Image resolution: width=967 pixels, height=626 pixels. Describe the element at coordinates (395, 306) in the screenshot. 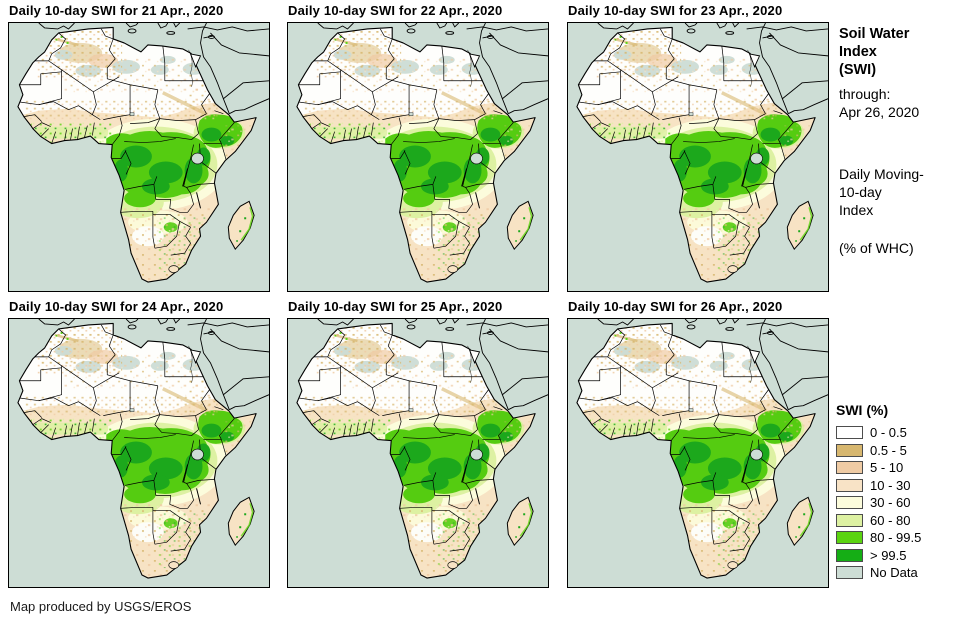

I see `panel-title: Daily 10-day SWI for 25 Apr., 2020` at that location.